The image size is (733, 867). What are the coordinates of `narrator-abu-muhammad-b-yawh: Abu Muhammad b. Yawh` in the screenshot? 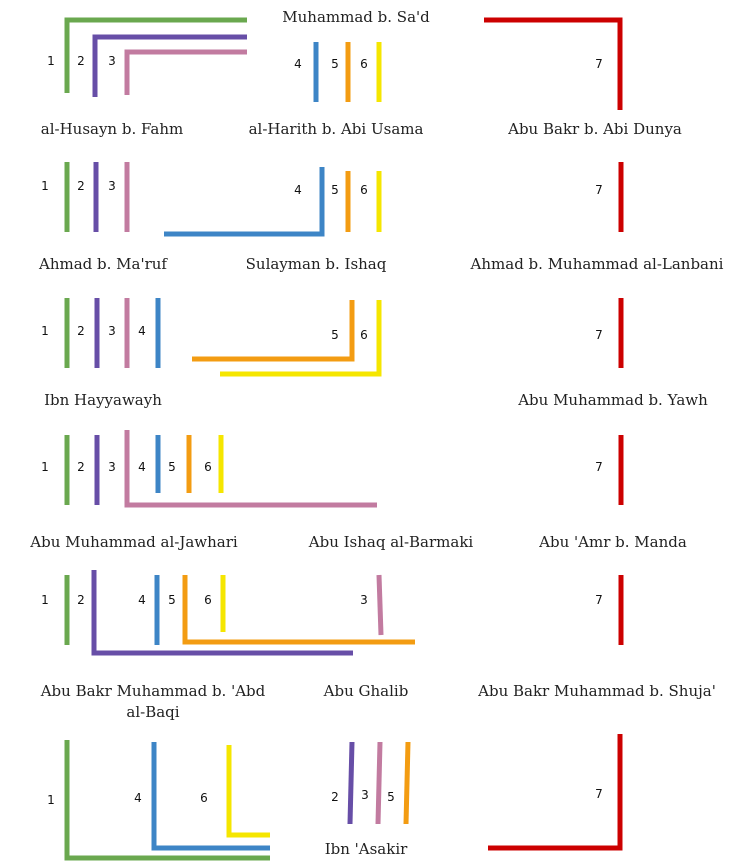 It's located at (612, 400).